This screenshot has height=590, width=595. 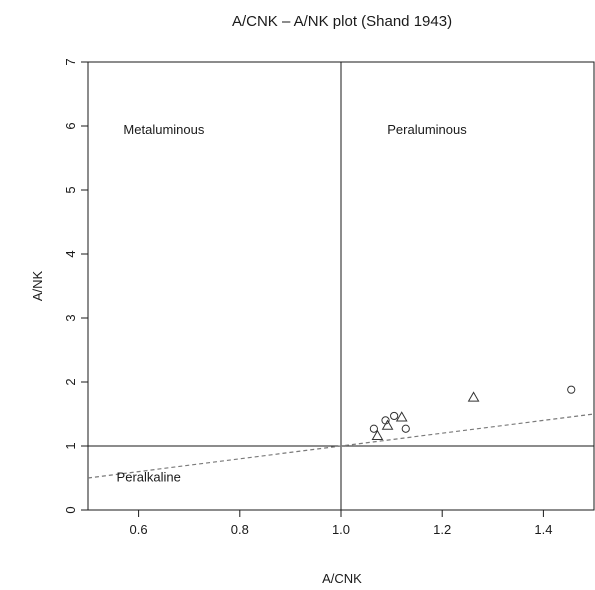 I want to click on x-tick-label: 0.8, so click(x=240, y=529).